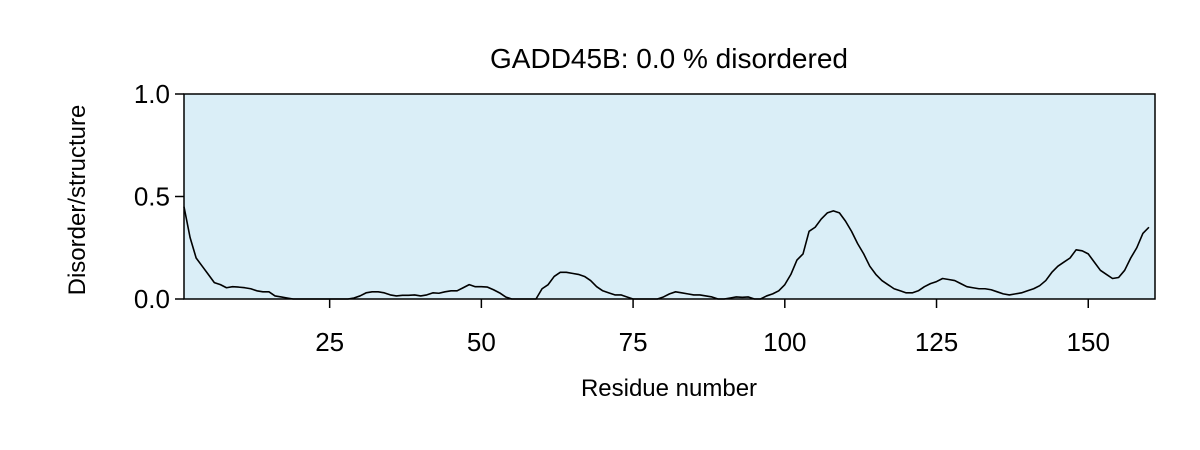 The width and height of the screenshot is (1200, 450). What do you see at coordinates (712, 328) in the screenshot?
I see `x-axis: 25 50 75 100 125 150` at bounding box center [712, 328].